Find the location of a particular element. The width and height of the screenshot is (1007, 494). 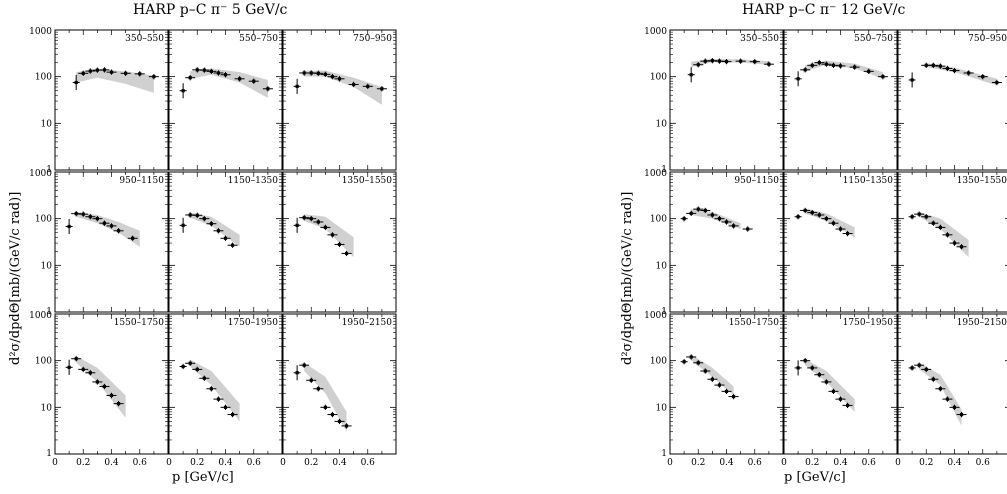

y-axis-label-left: d²σ/dpdΘ[mb/(GeV/c rad)] is located at coordinates (15, 278).